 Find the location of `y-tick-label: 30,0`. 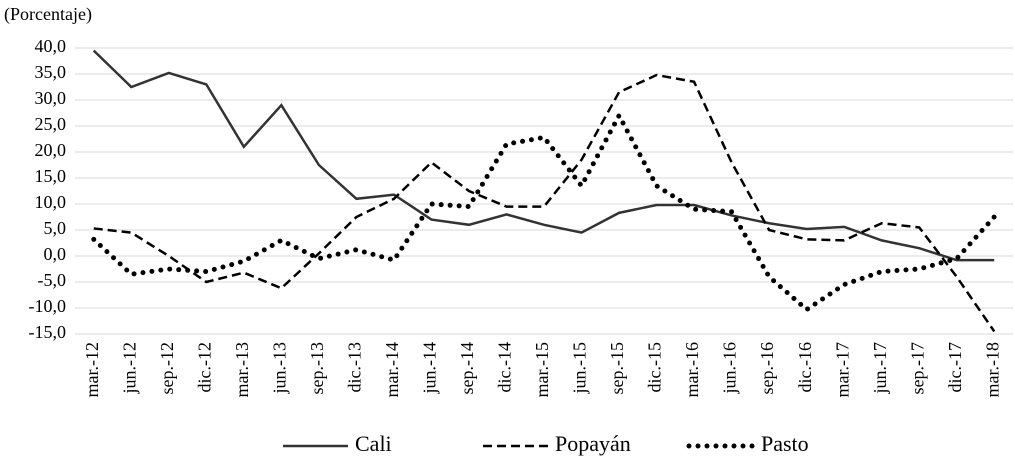

y-tick-label: 30,0 is located at coordinates (51, 98).